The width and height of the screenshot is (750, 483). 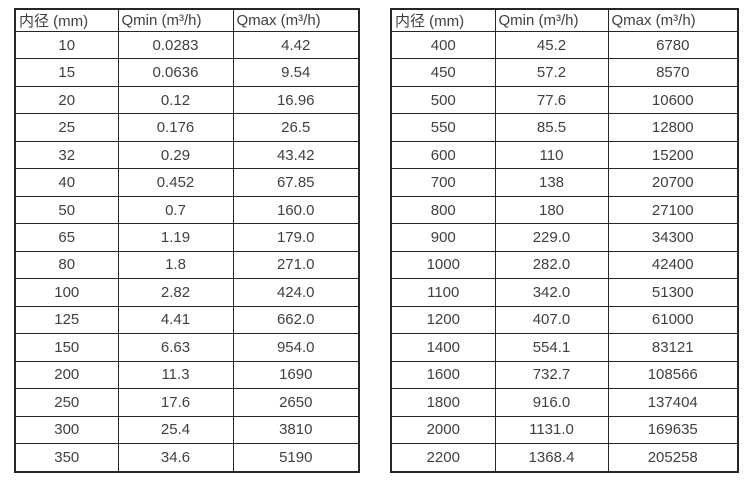 What do you see at coordinates (175, 375) in the screenshot?
I see `table-cell-qmin: 11.3` at bounding box center [175, 375].